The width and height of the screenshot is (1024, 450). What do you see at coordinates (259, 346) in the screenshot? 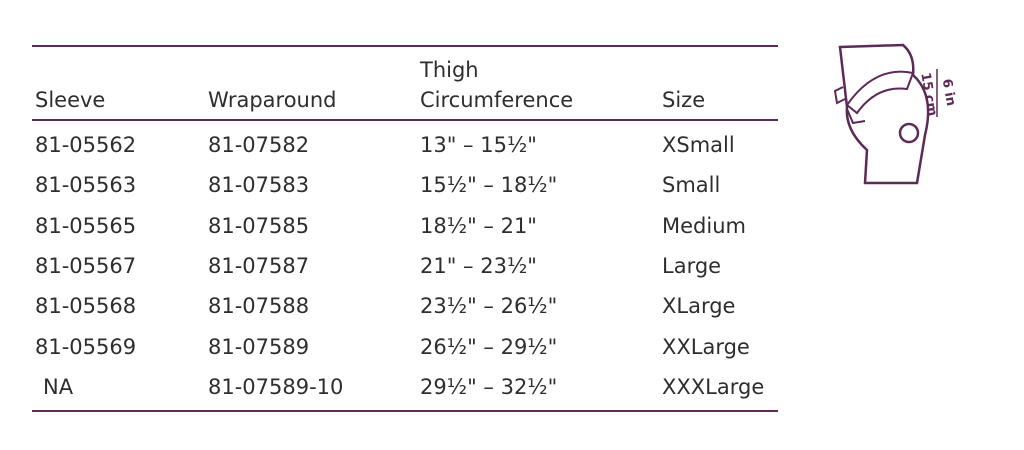
I see `table-cell: 81-07589` at bounding box center [259, 346].